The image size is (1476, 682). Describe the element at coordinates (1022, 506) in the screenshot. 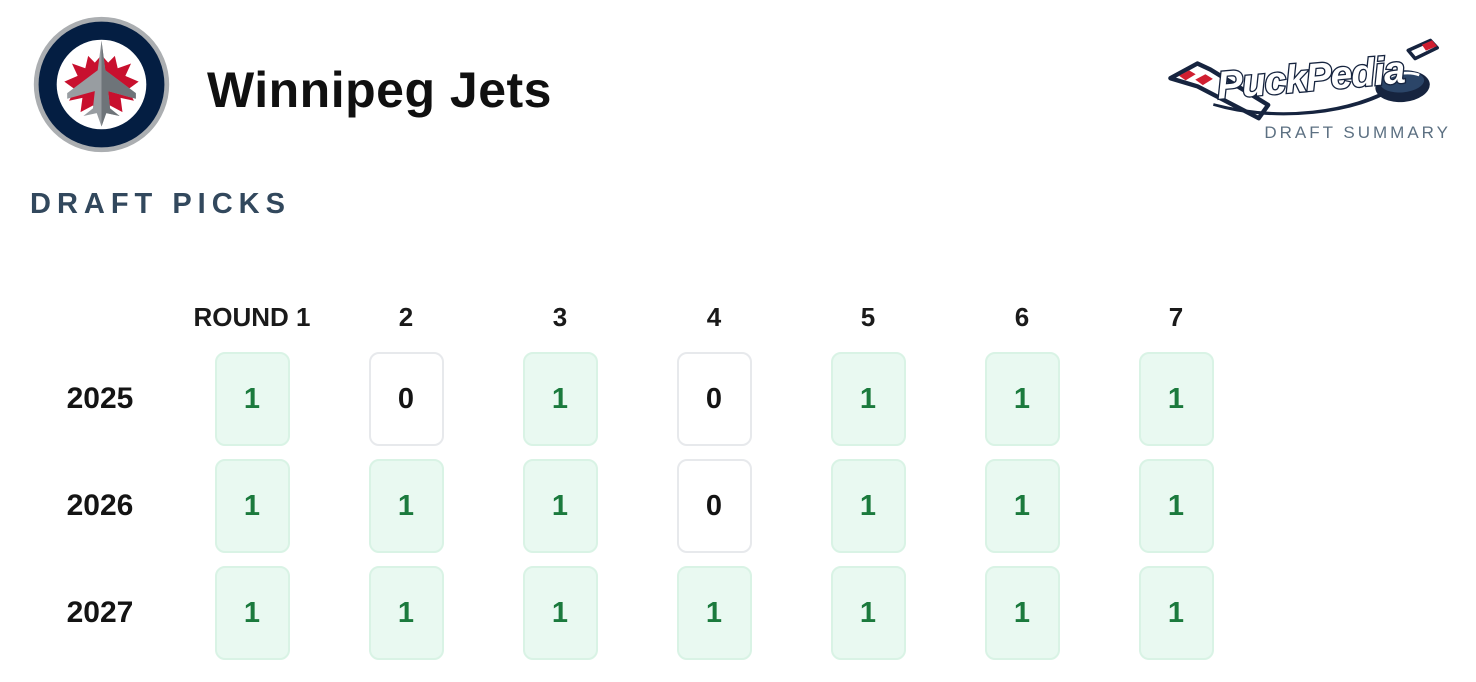

I see `pick-cell-2026-round-6: 1` at that location.